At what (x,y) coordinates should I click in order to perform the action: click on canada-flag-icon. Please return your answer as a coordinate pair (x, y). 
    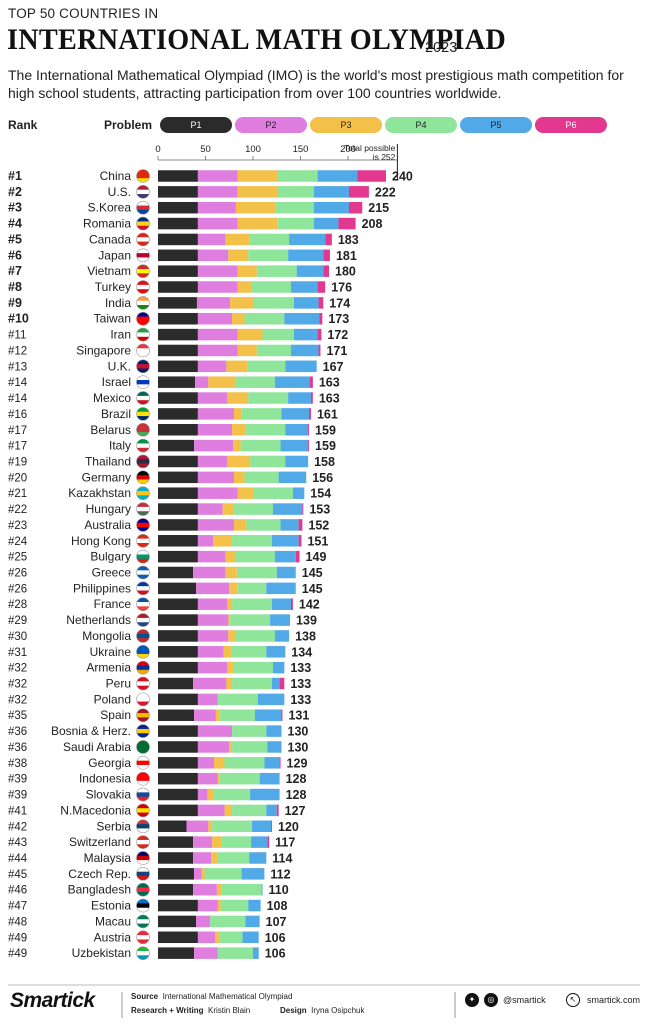
    Looking at the image, I should click on (143, 239).